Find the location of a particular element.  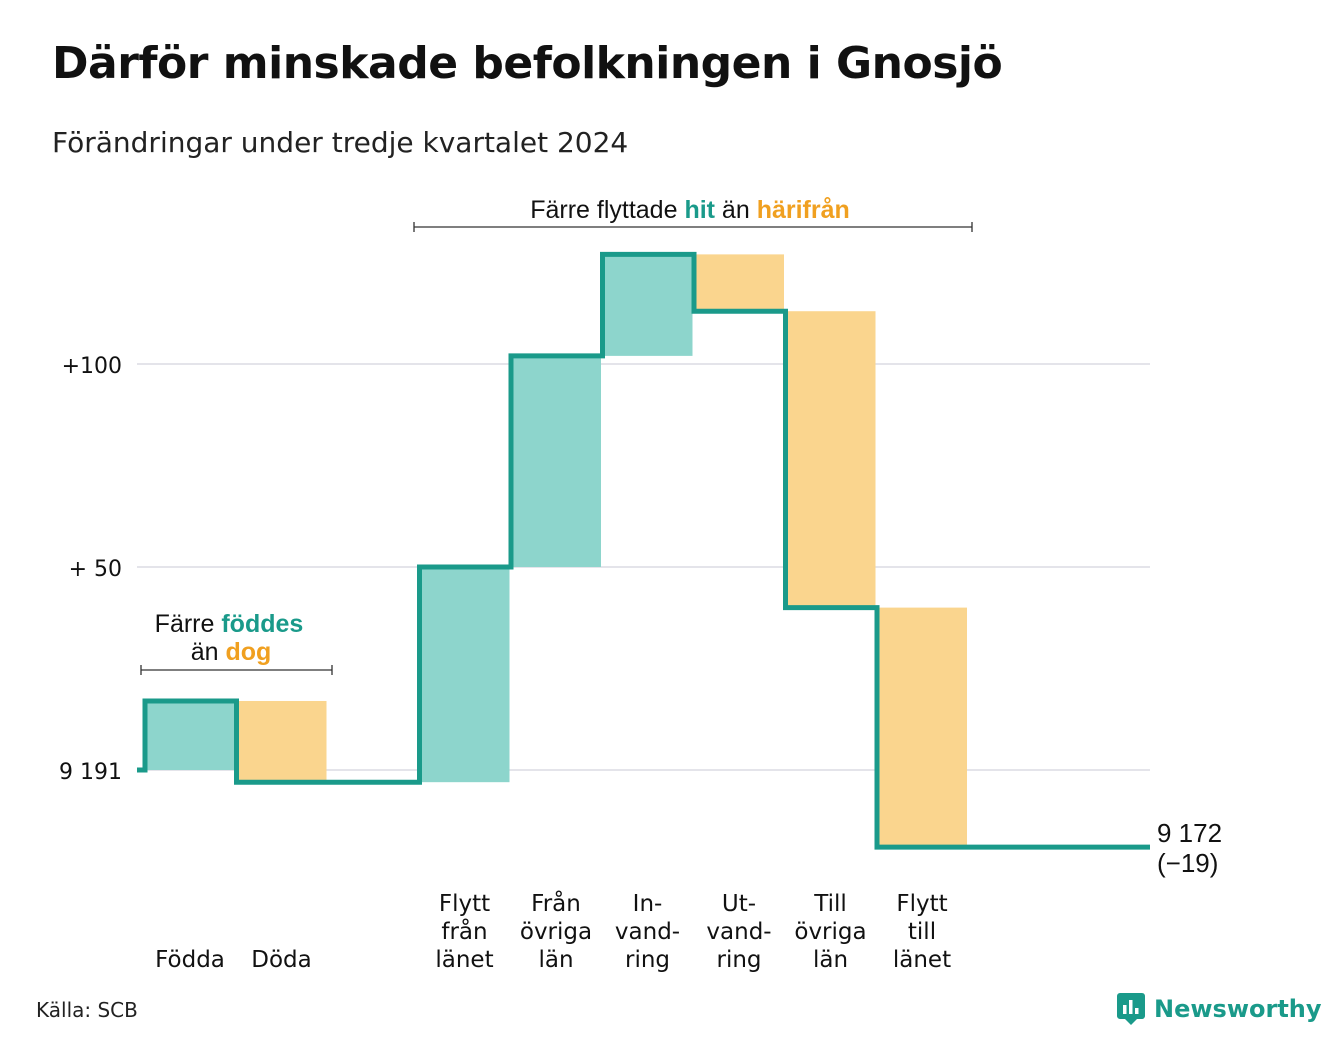

births-deaths-annotation: Färre föddes än dog is located at coordinates (236, 642).